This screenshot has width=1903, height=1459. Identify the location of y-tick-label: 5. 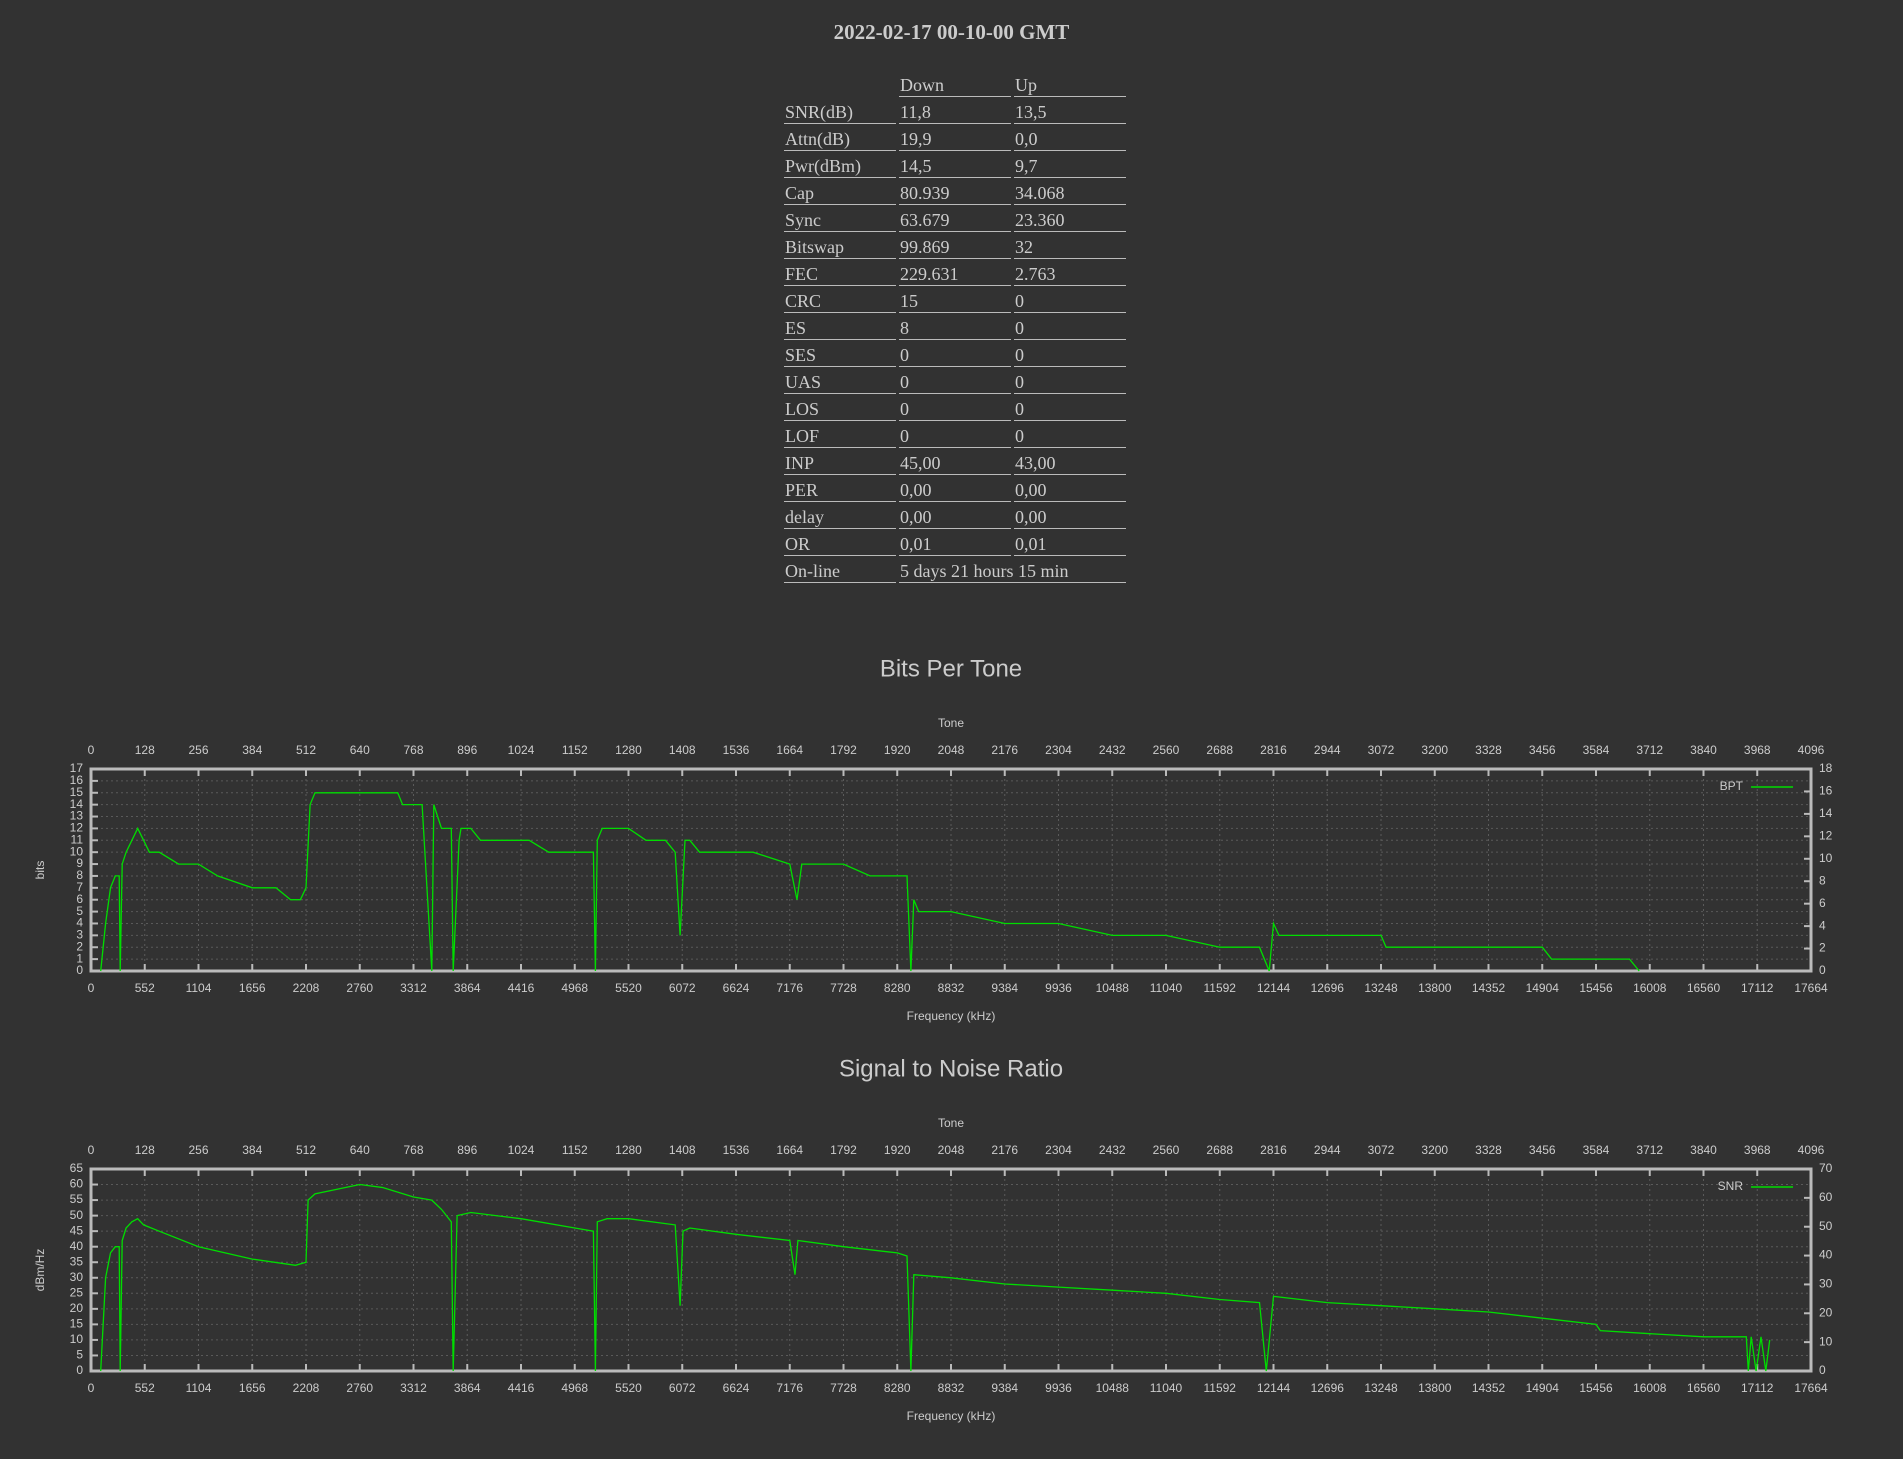
(79, 1355).